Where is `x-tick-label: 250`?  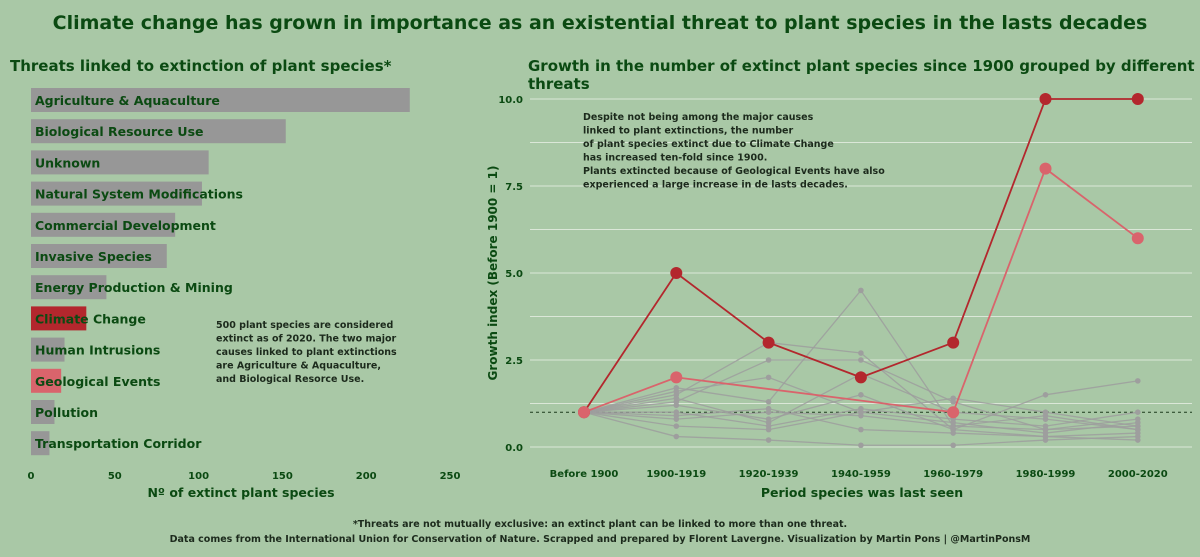 x-tick-label: 250 is located at coordinates (450, 476).